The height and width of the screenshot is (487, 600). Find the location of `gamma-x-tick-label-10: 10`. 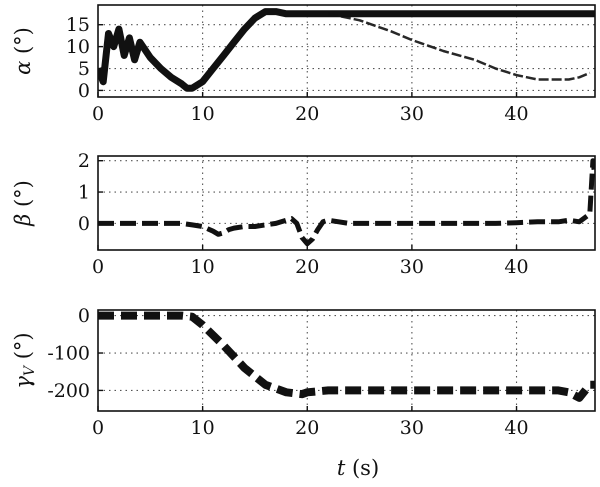

gamma-x-tick-label-10: 10 is located at coordinates (203, 428).